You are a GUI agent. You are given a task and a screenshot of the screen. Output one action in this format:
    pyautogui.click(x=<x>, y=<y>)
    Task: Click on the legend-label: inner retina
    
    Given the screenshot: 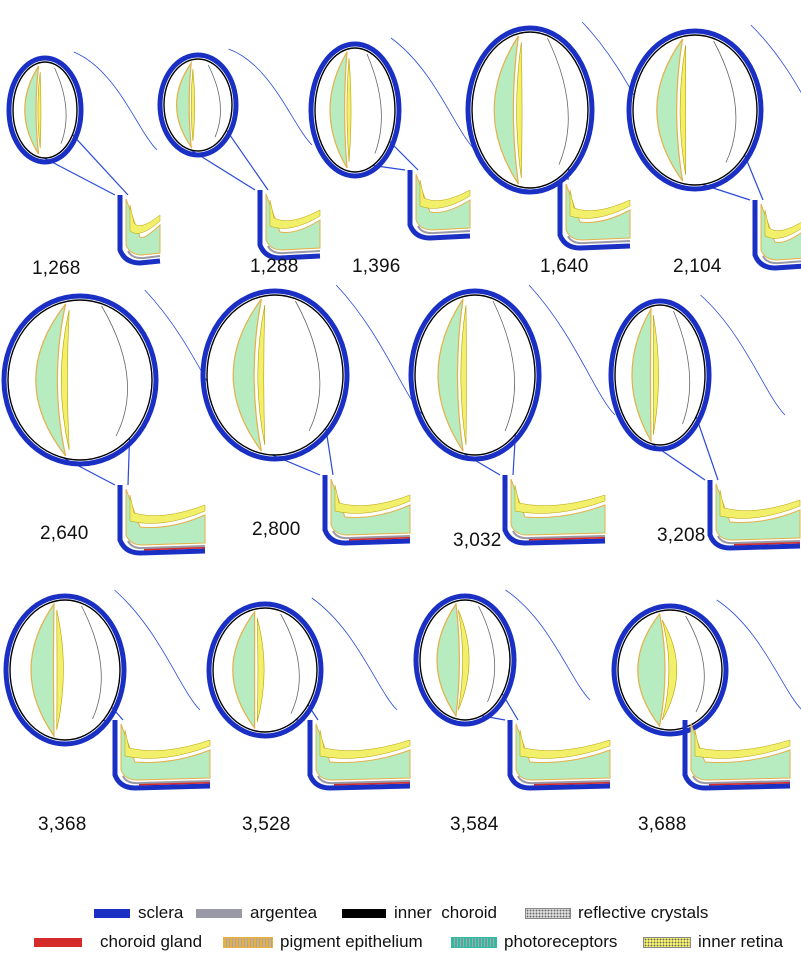 What is the action you would take?
    pyautogui.click(x=741, y=941)
    